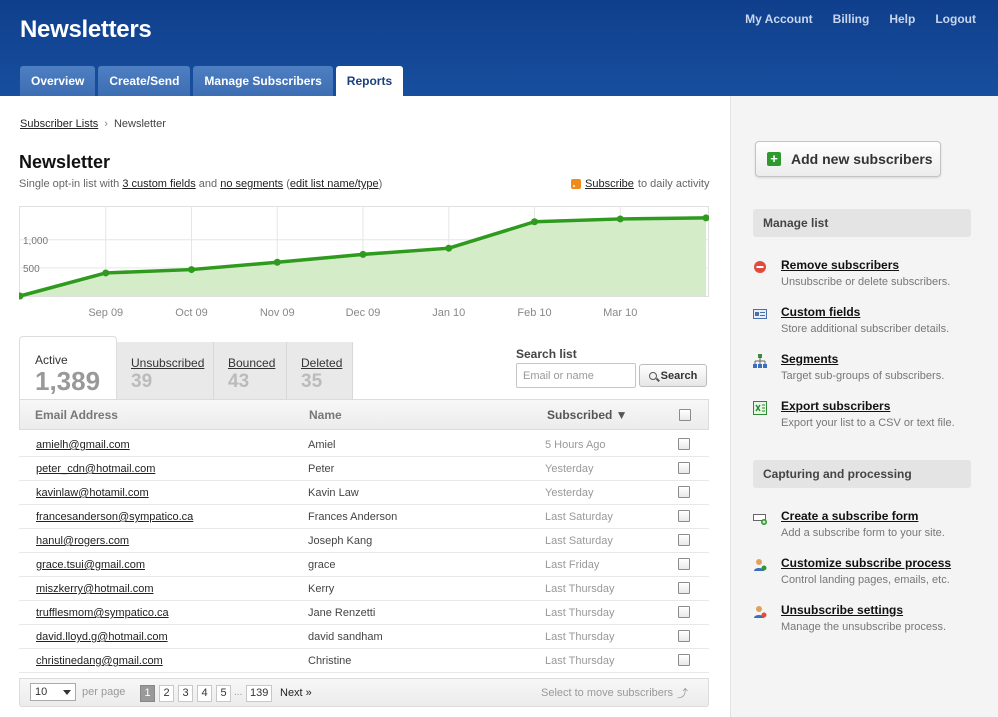 The width and height of the screenshot is (998, 717). What do you see at coordinates (575, 445) in the screenshot?
I see `subscribed-date: 5 Hours Ago` at bounding box center [575, 445].